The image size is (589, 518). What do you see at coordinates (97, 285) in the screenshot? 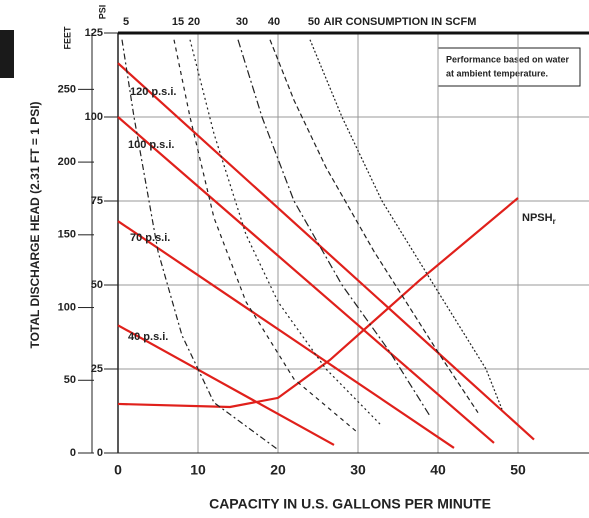
I see `y-tick-label: 50` at bounding box center [97, 285].